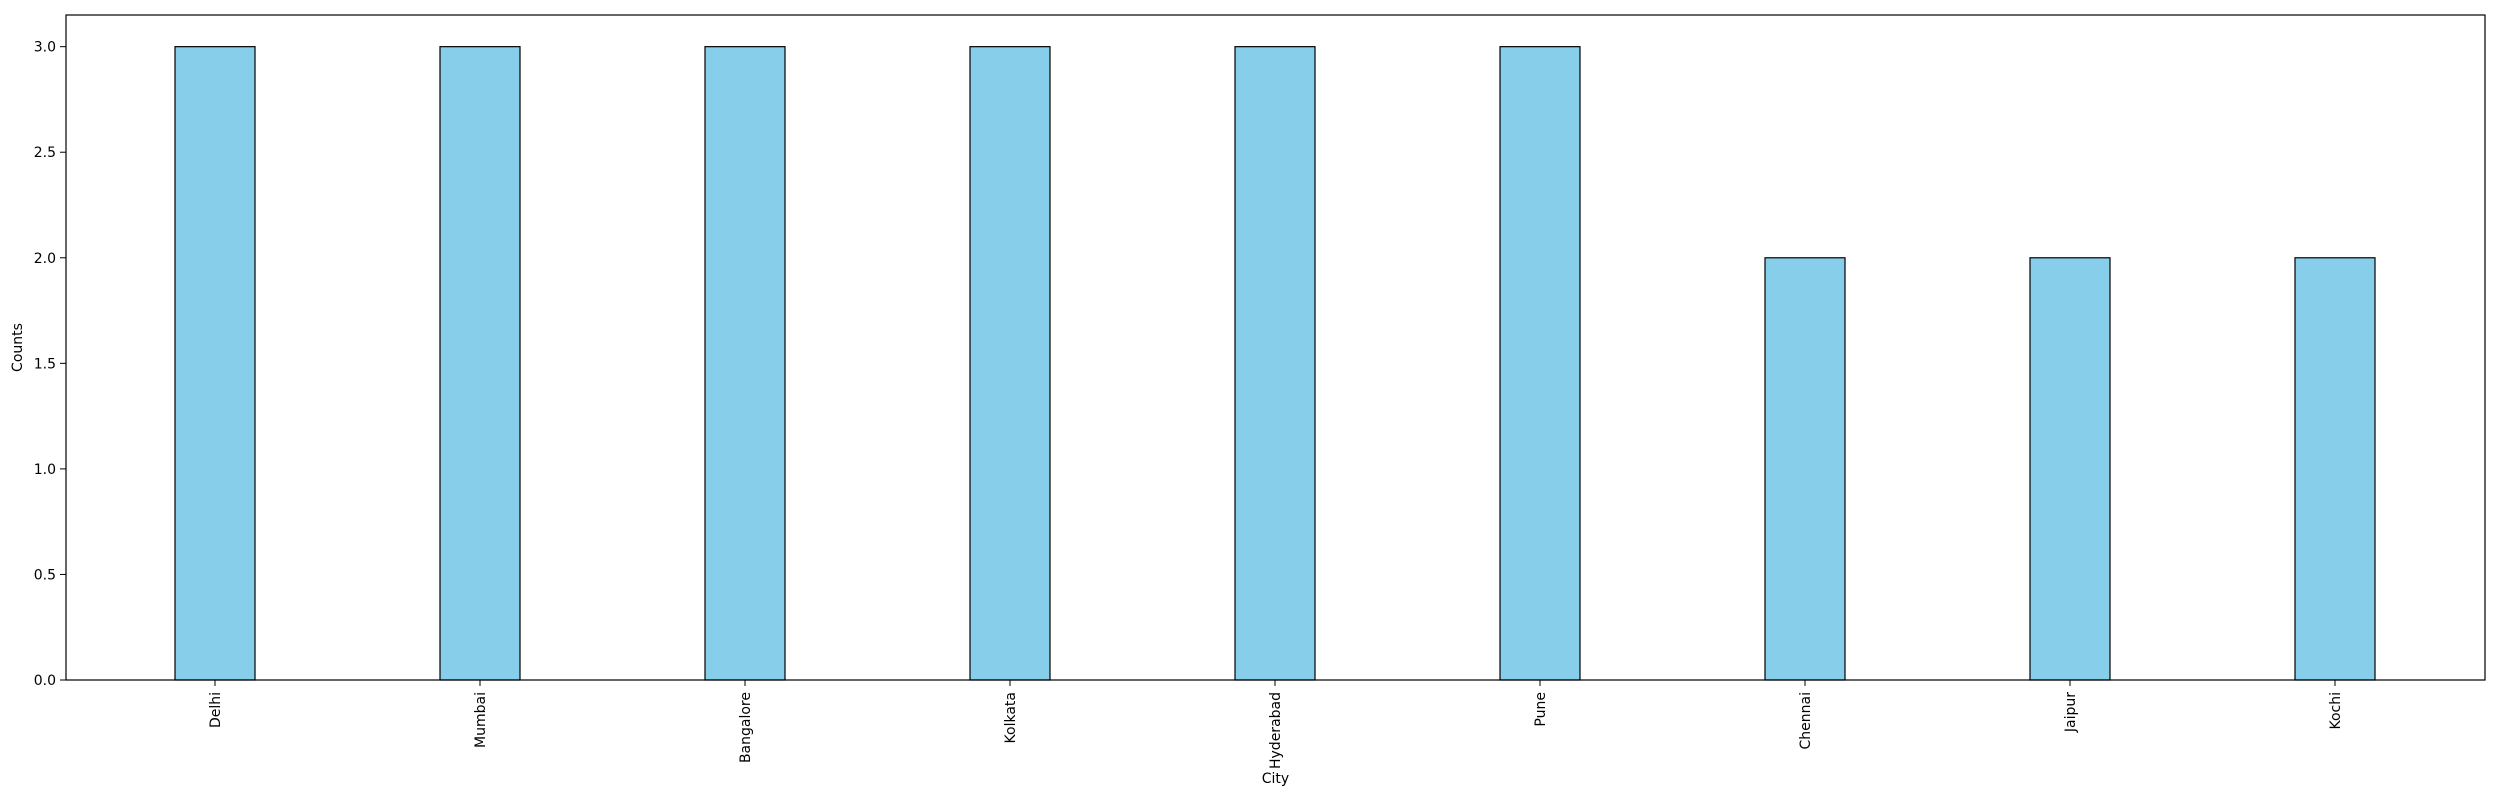 Image resolution: width=2500 pixels, height=800 pixels. Describe the element at coordinates (2070, 469) in the screenshot. I see `bar-jaipur` at that location.